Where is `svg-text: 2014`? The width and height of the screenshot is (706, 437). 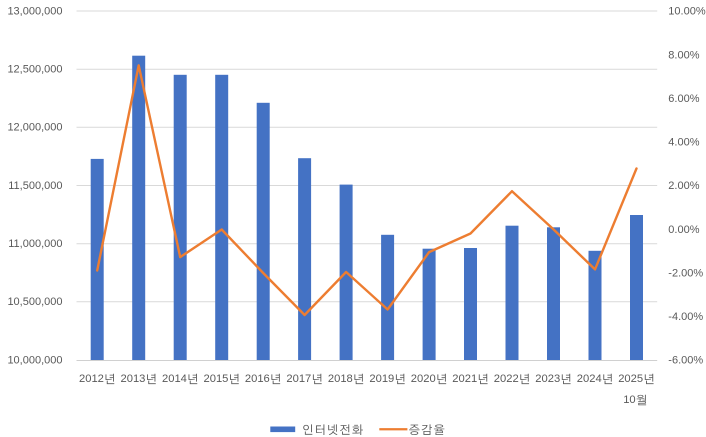 svg-text: 2014 is located at coordinates (174, 379).